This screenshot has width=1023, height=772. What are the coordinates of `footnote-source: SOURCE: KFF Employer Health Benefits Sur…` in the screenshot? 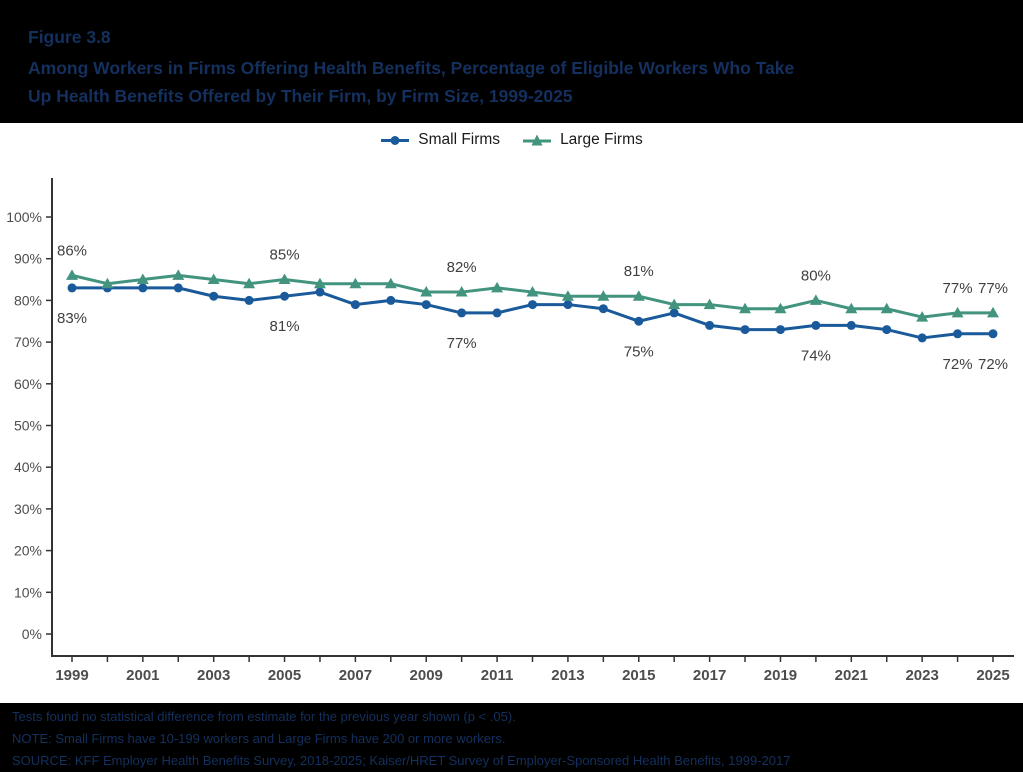 It's located at (401, 760).